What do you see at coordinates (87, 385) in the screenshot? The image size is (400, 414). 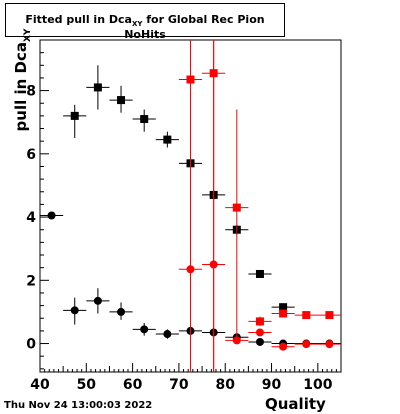 I see `x-tick-label: 50` at bounding box center [87, 385].